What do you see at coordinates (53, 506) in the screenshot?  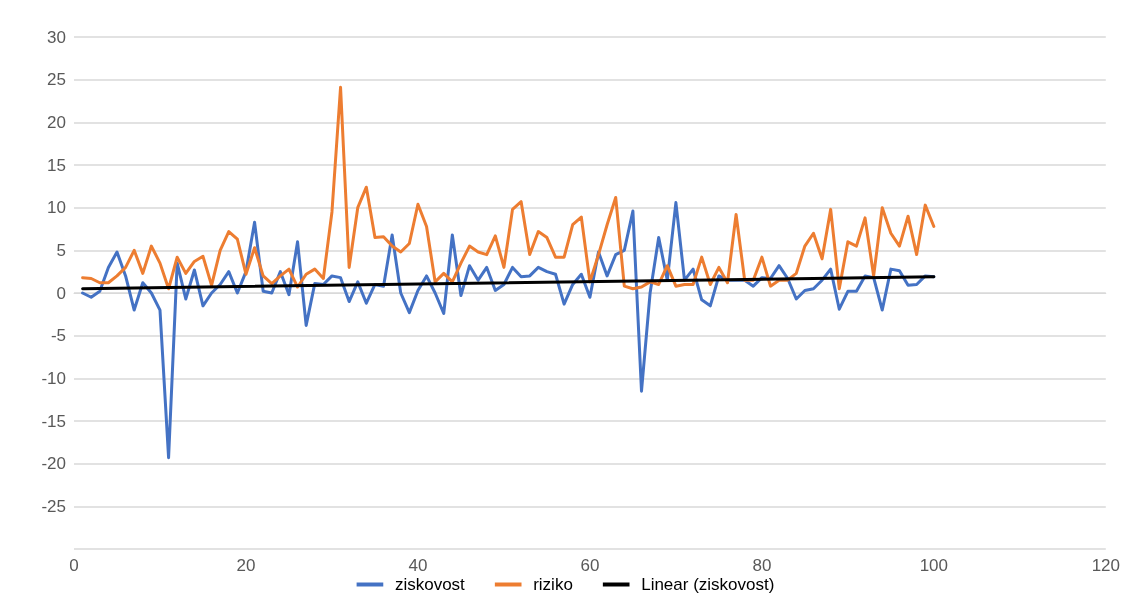 I see `y-tick-label: -25` at bounding box center [53, 506].